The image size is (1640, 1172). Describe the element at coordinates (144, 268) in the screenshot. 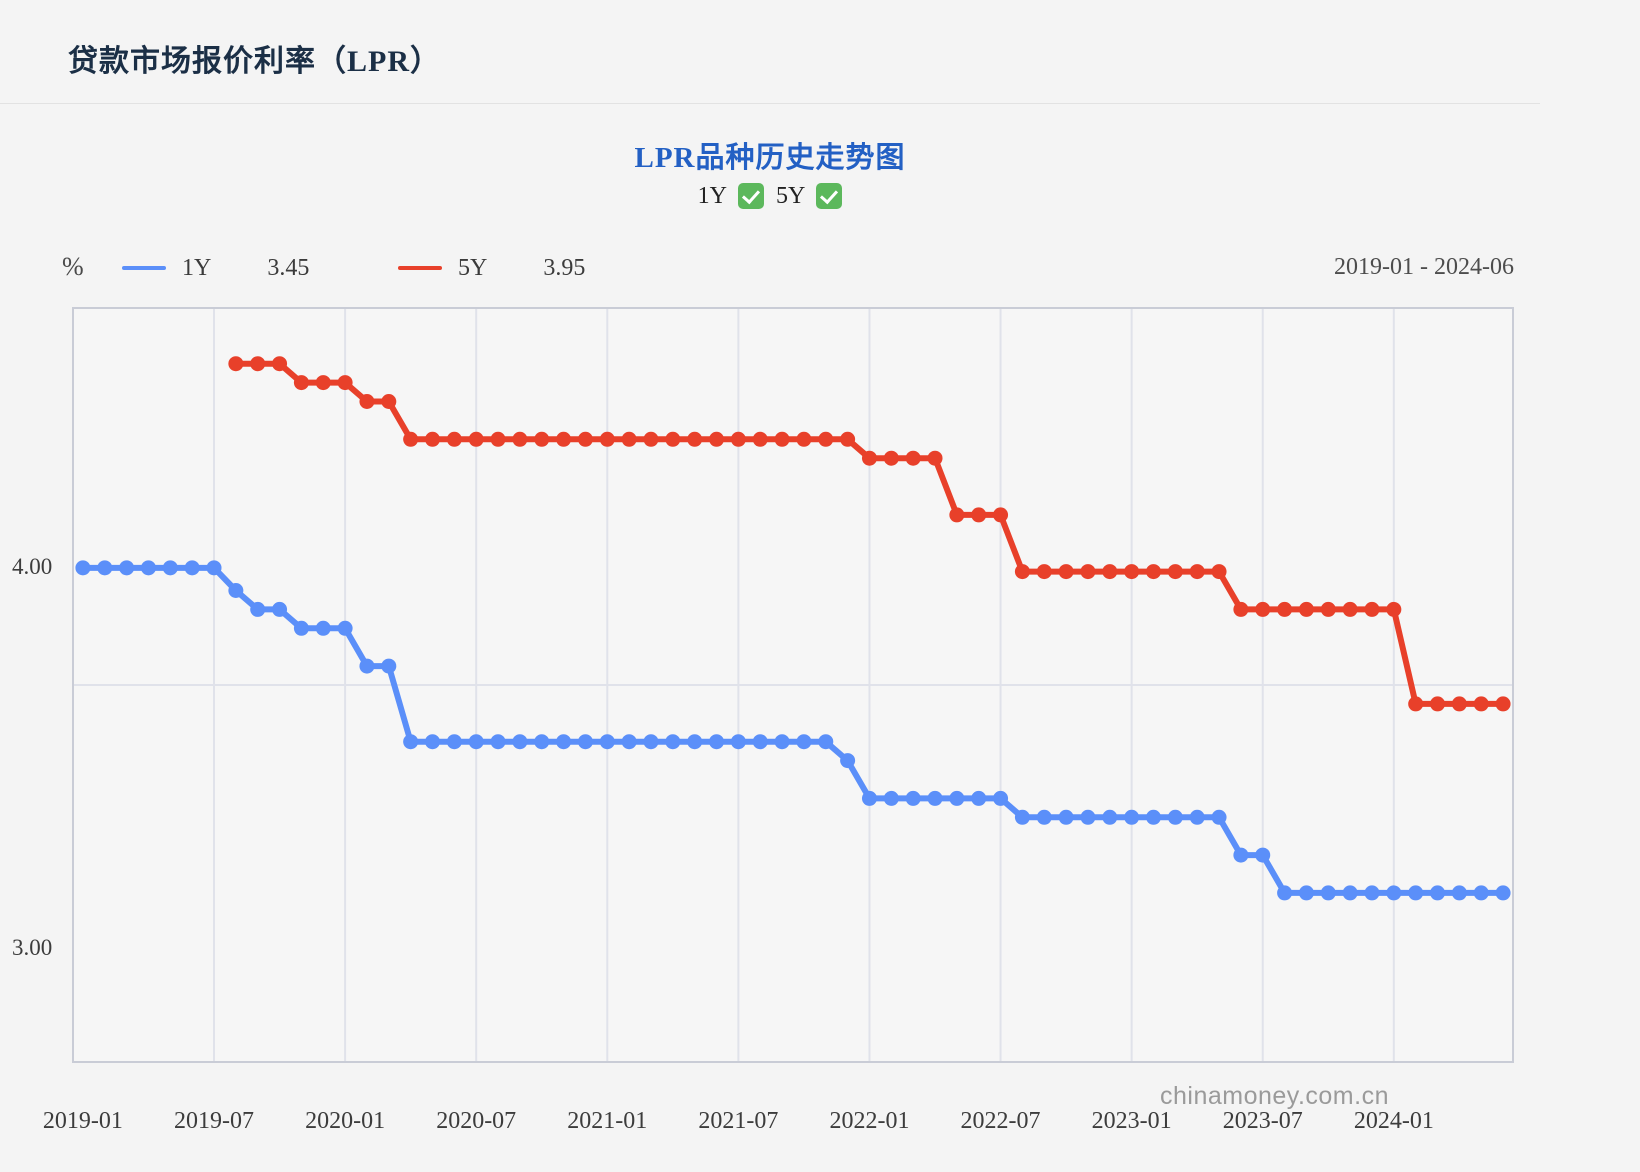

I see `legend-swatch-1y` at that location.